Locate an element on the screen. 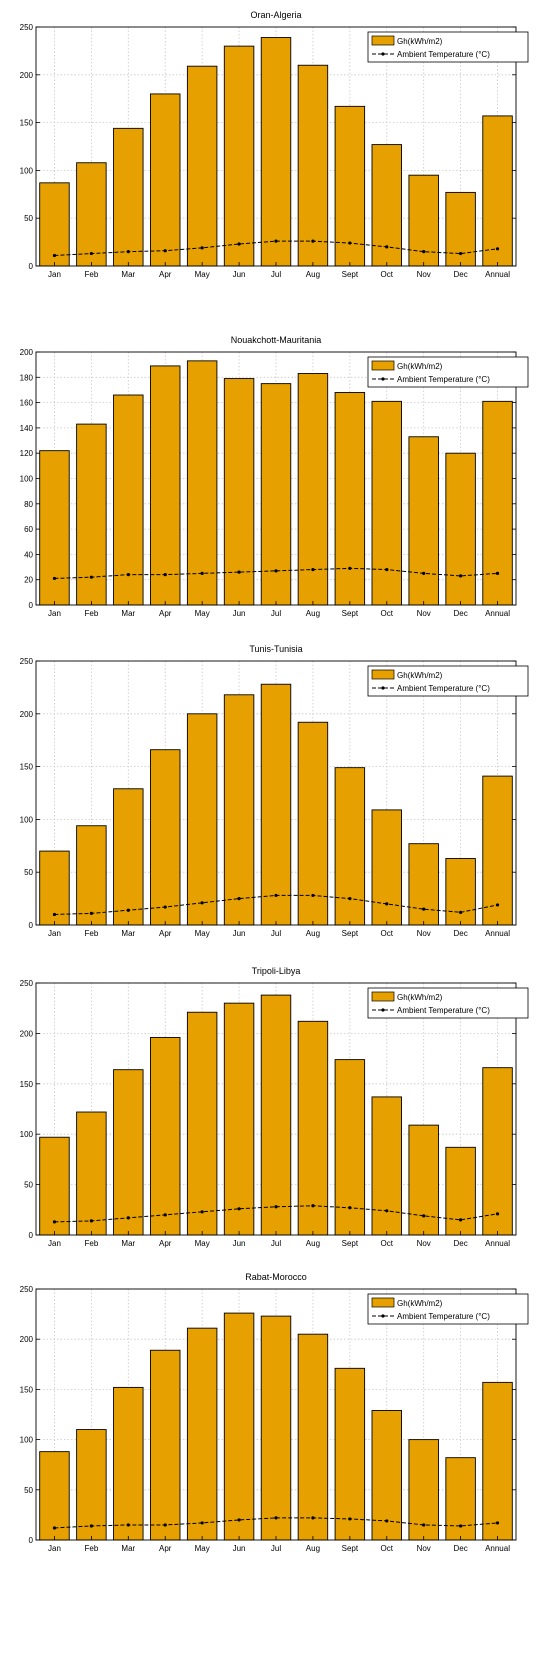 Image resolution: width=554 pixels, height=1657 pixels. bar-oct is located at coordinates (386, 1475).